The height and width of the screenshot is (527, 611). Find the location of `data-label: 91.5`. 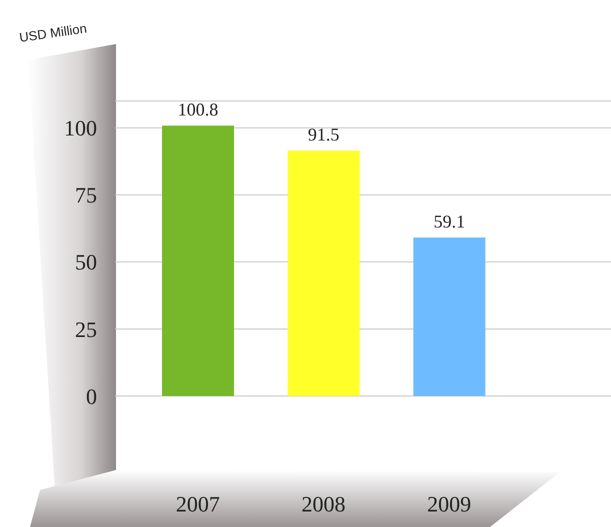

data-label: 91.5 is located at coordinates (324, 134).